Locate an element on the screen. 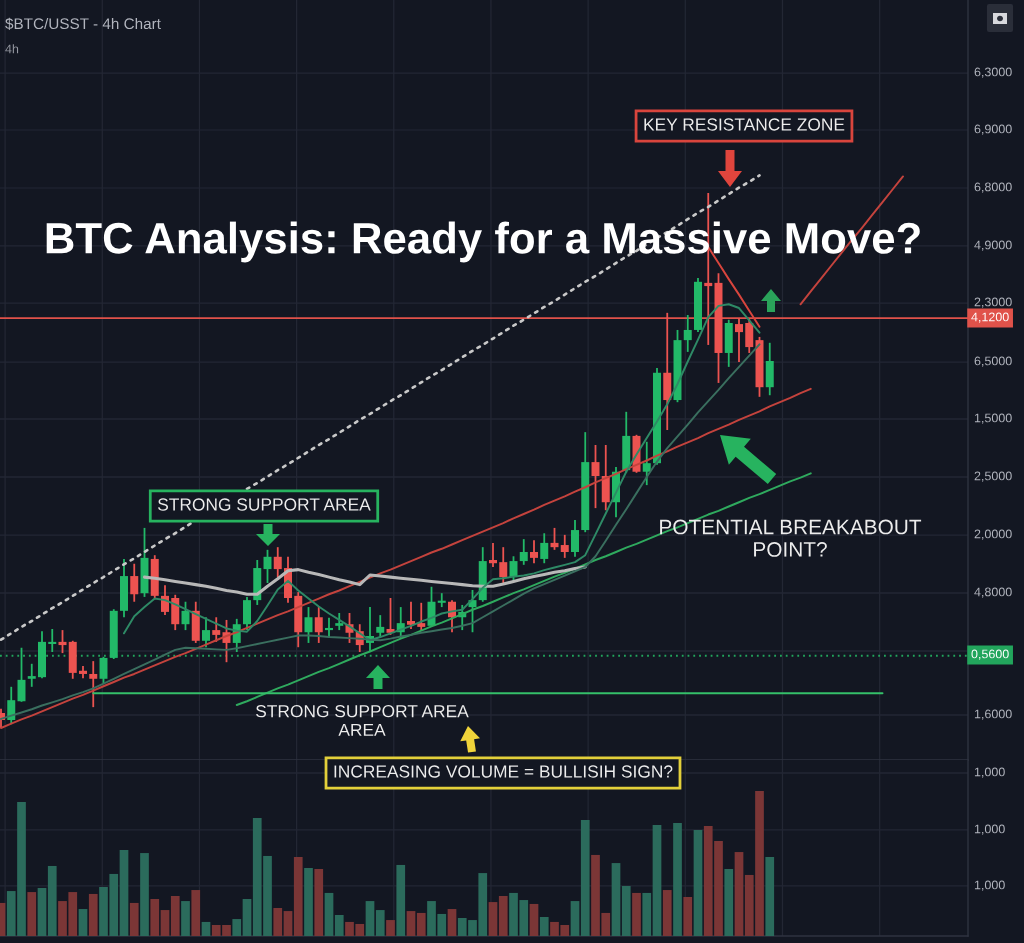 The image size is (1024, 943). text: 4,9000 is located at coordinates (993, 245).